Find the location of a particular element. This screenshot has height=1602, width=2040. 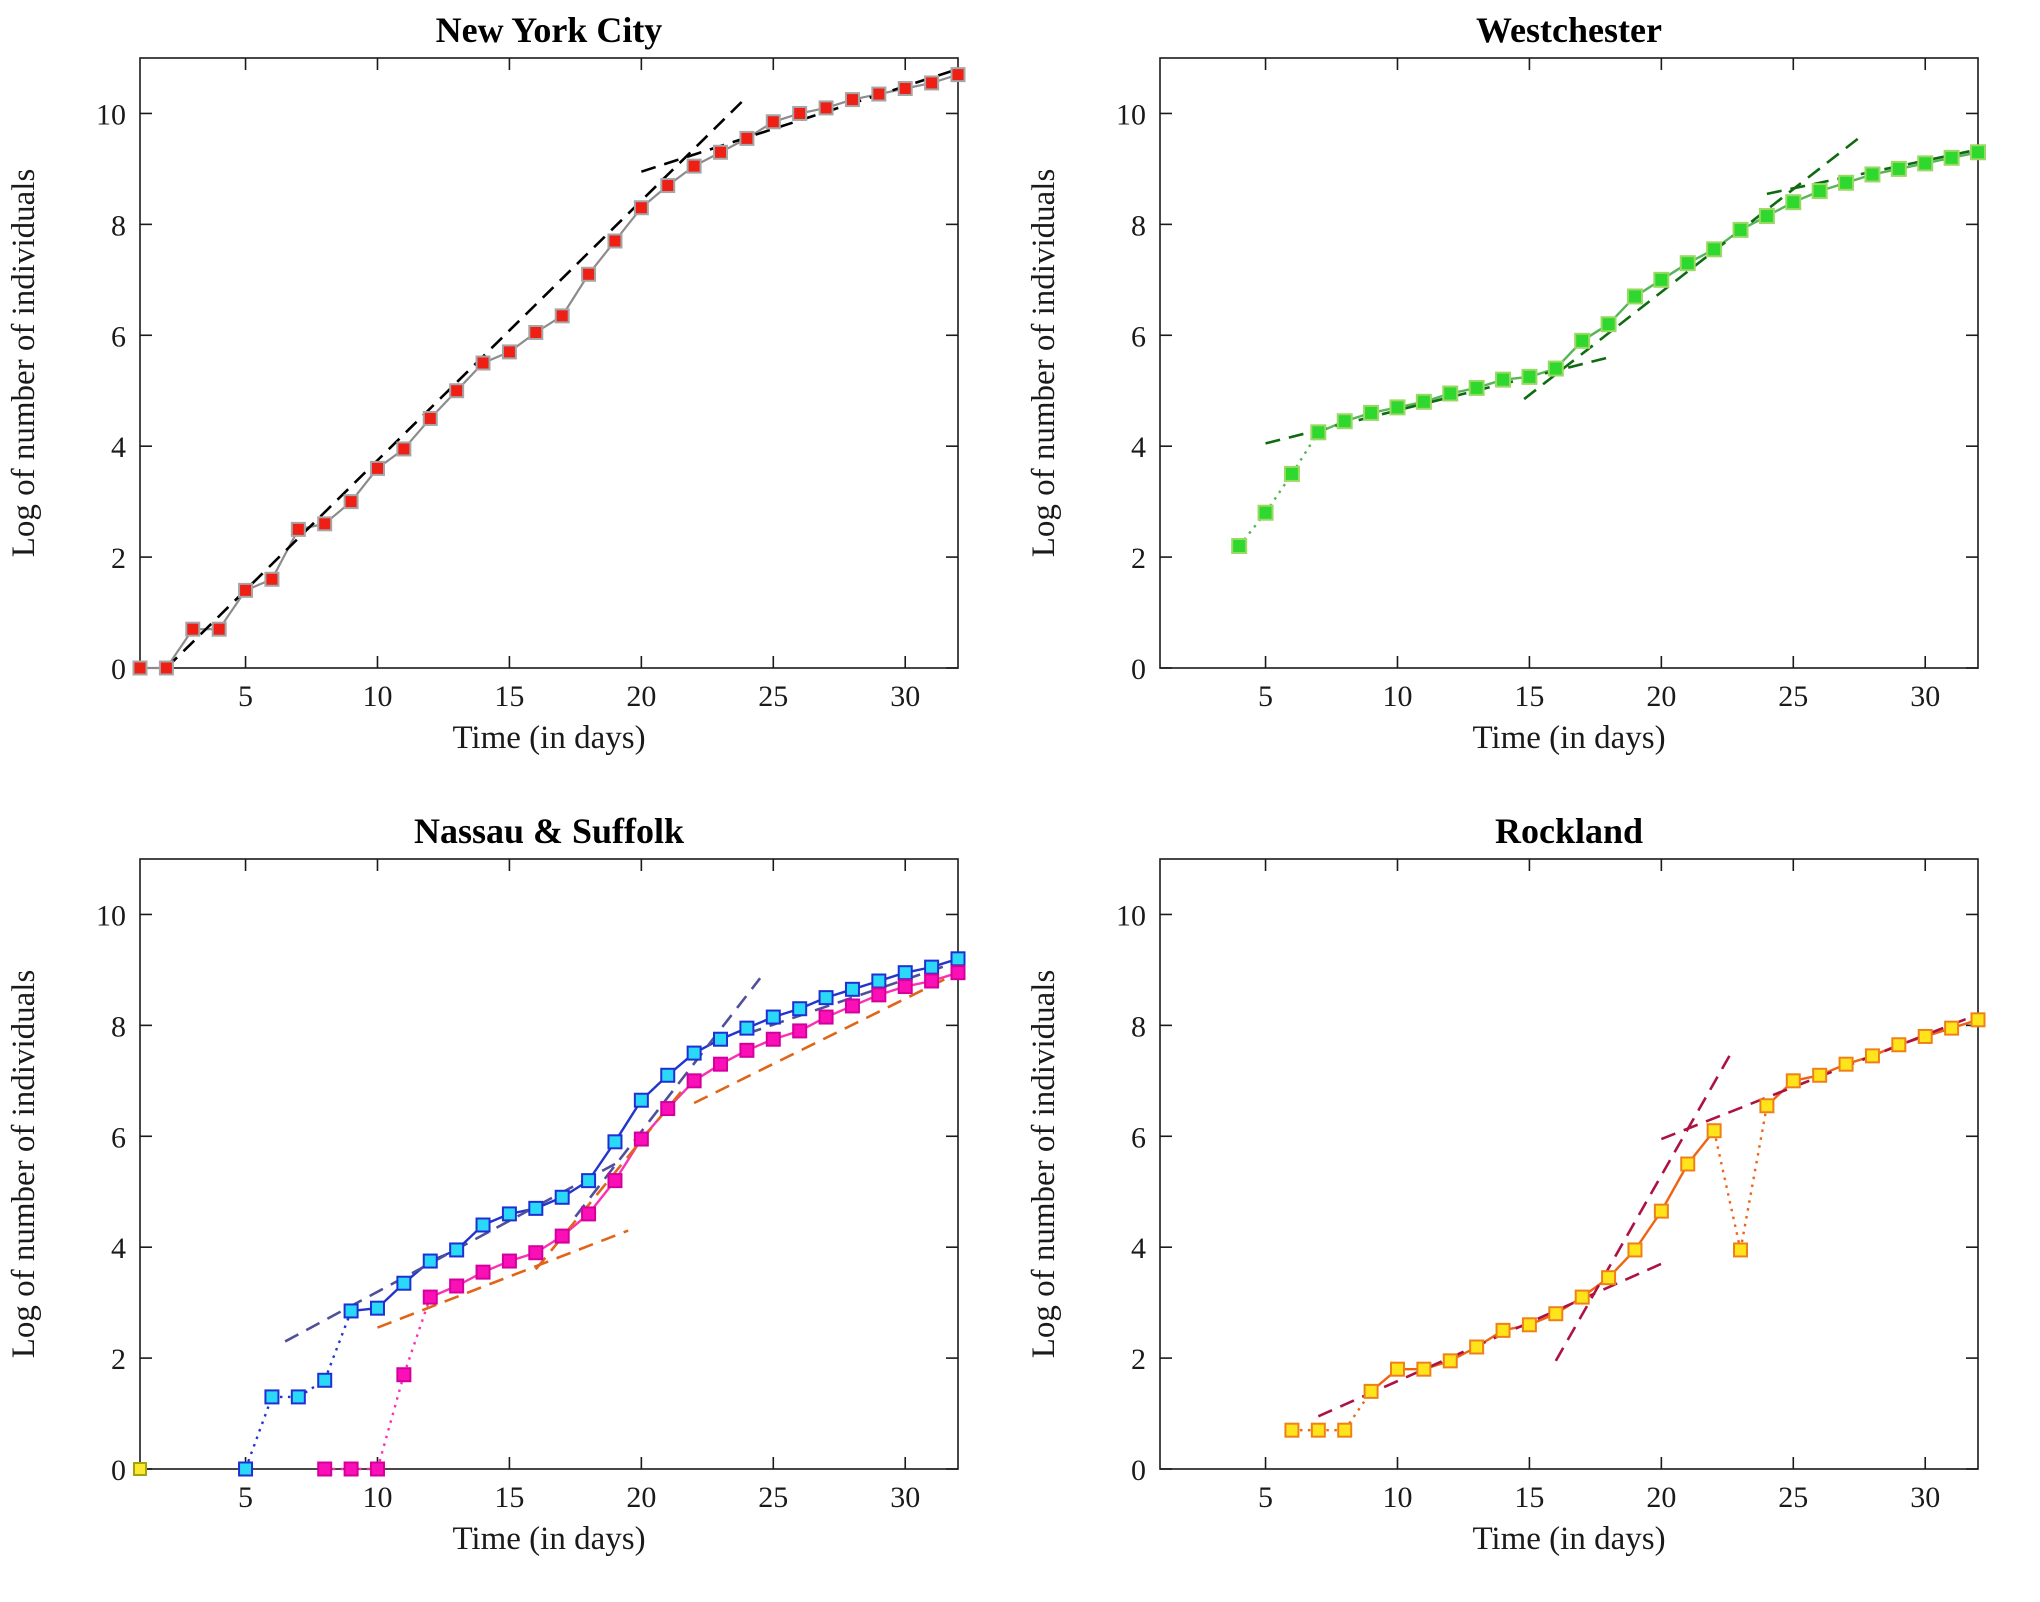

x-tick-label: 25 is located at coordinates (773, 696).